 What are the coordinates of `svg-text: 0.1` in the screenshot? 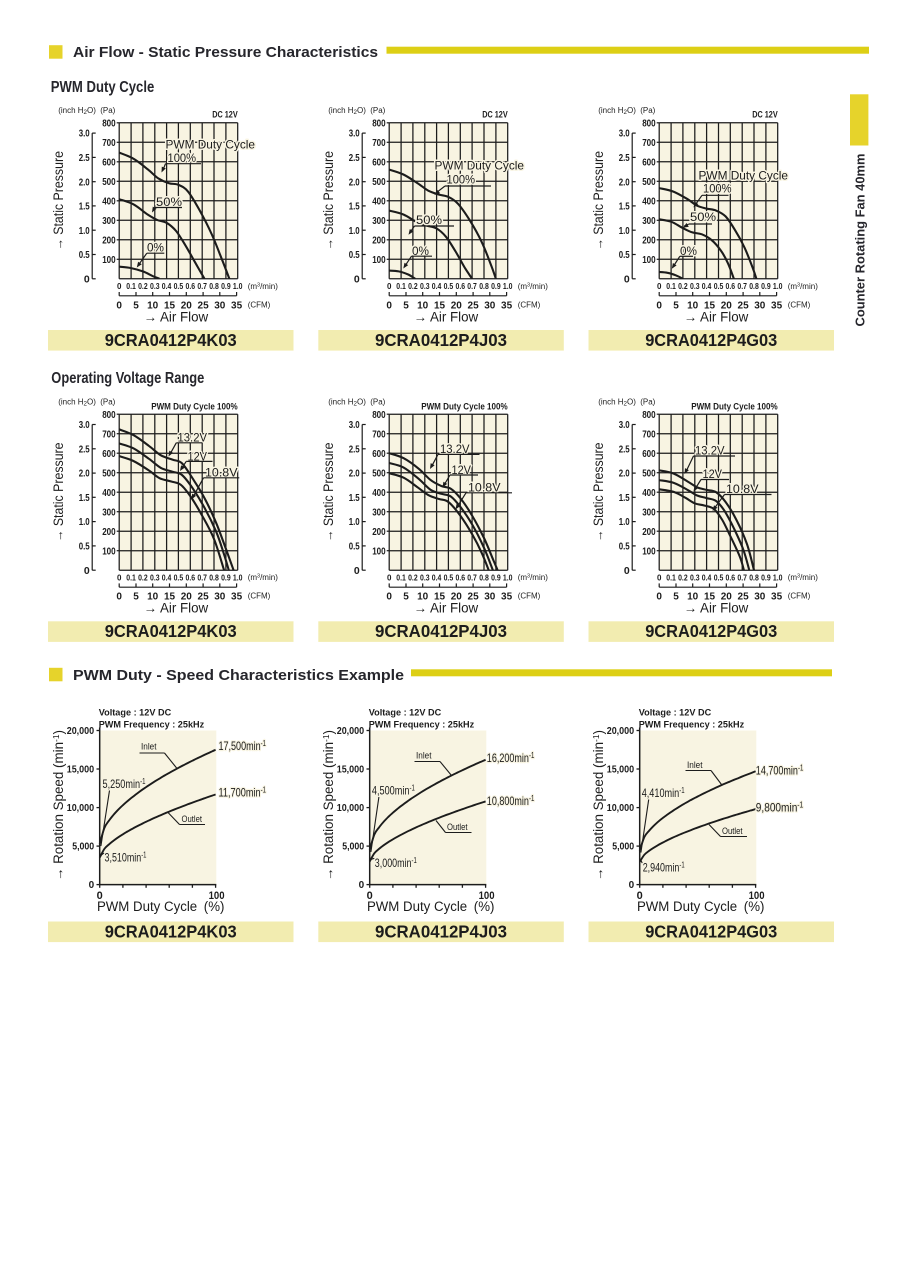 It's located at (131, 286).